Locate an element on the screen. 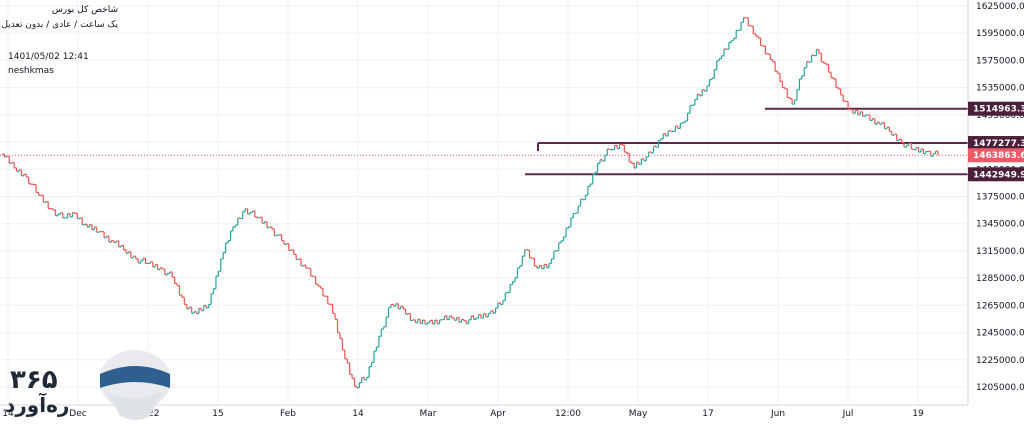  price-tick-label: 1345000.00 is located at coordinates (1000, 225).